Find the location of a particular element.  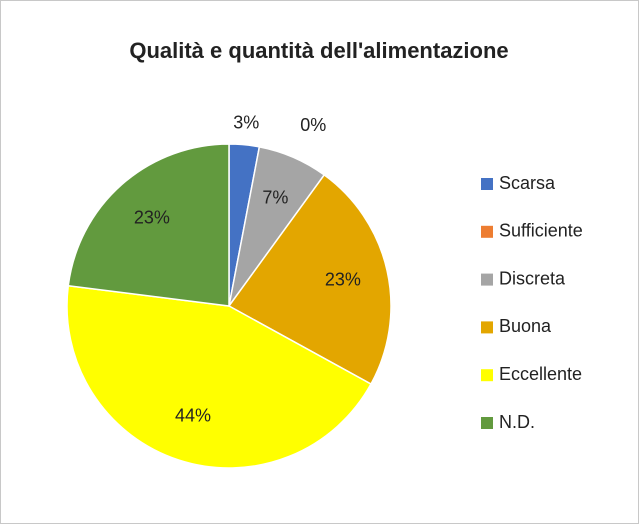

legend-label: Sufficiente is located at coordinates (541, 231).